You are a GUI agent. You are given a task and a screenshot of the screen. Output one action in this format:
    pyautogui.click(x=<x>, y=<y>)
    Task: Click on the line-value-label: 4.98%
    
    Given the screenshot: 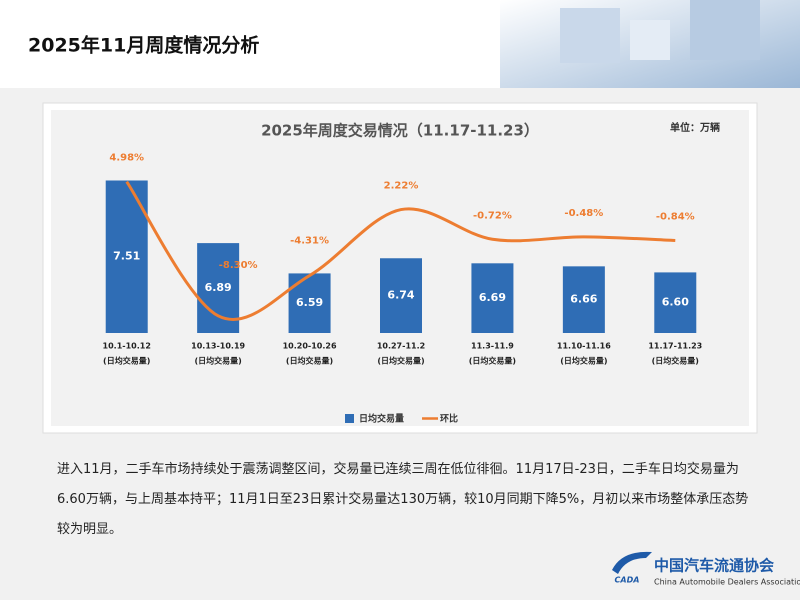 What is the action you would take?
    pyautogui.click(x=126, y=158)
    